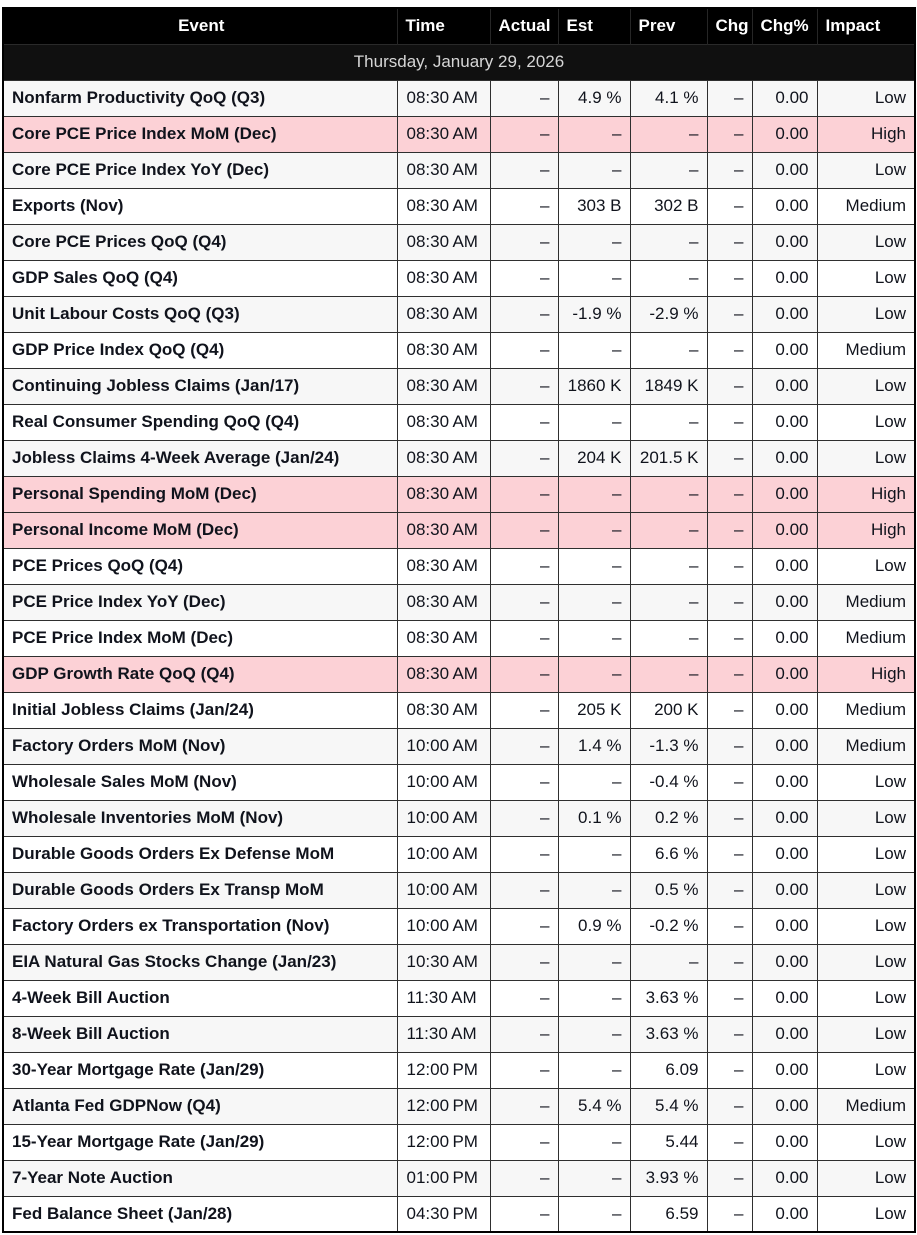 The width and height of the screenshot is (917, 1235). Describe the element at coordinates (200, 1214) in the screenshot. I see `cell-event: Fed Balance Sheet (Jan/28)` at that location.